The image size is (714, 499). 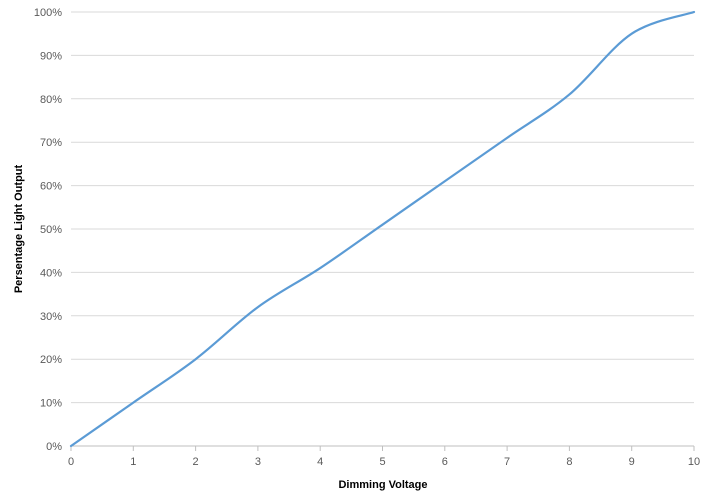 I want to click on x-tick-label: 4, so click(x=320, y=462).